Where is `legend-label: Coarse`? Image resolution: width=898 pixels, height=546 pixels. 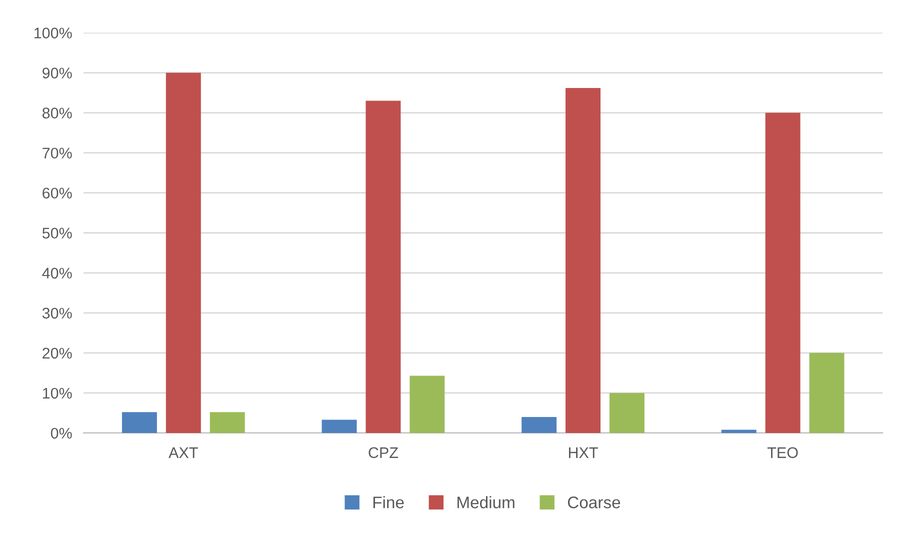 legend-label: Coarse is located at coordinates (594, 502).